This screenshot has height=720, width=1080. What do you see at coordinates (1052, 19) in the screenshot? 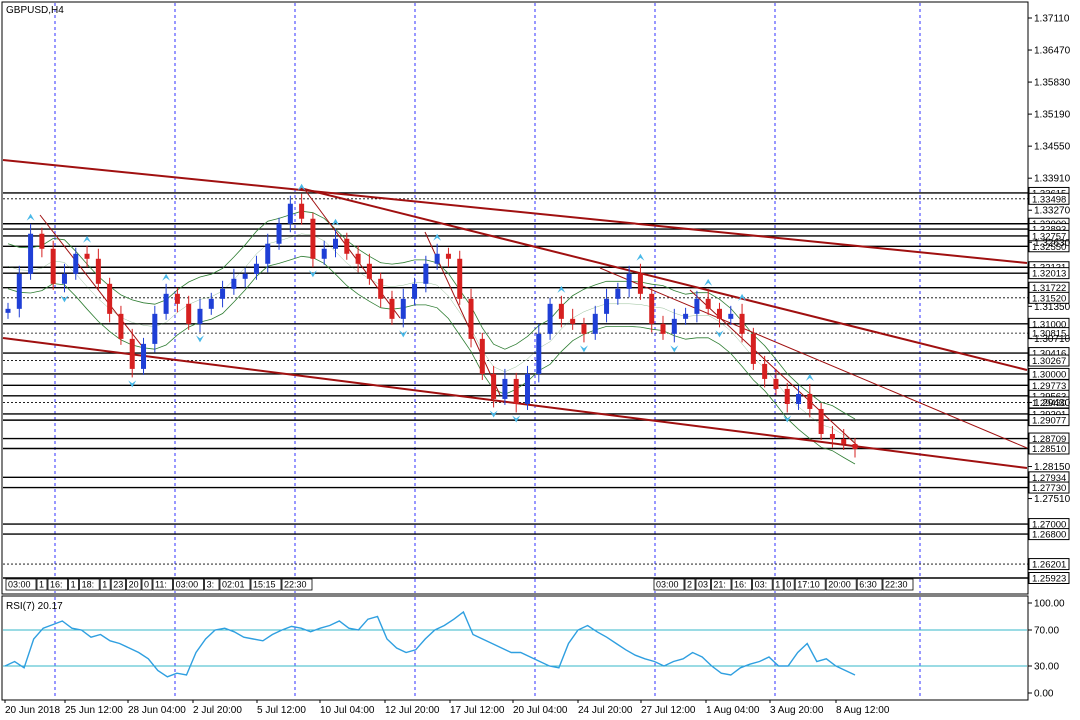
I see `price-tick-label: 1.37110` at bounding box center [1052, 19].